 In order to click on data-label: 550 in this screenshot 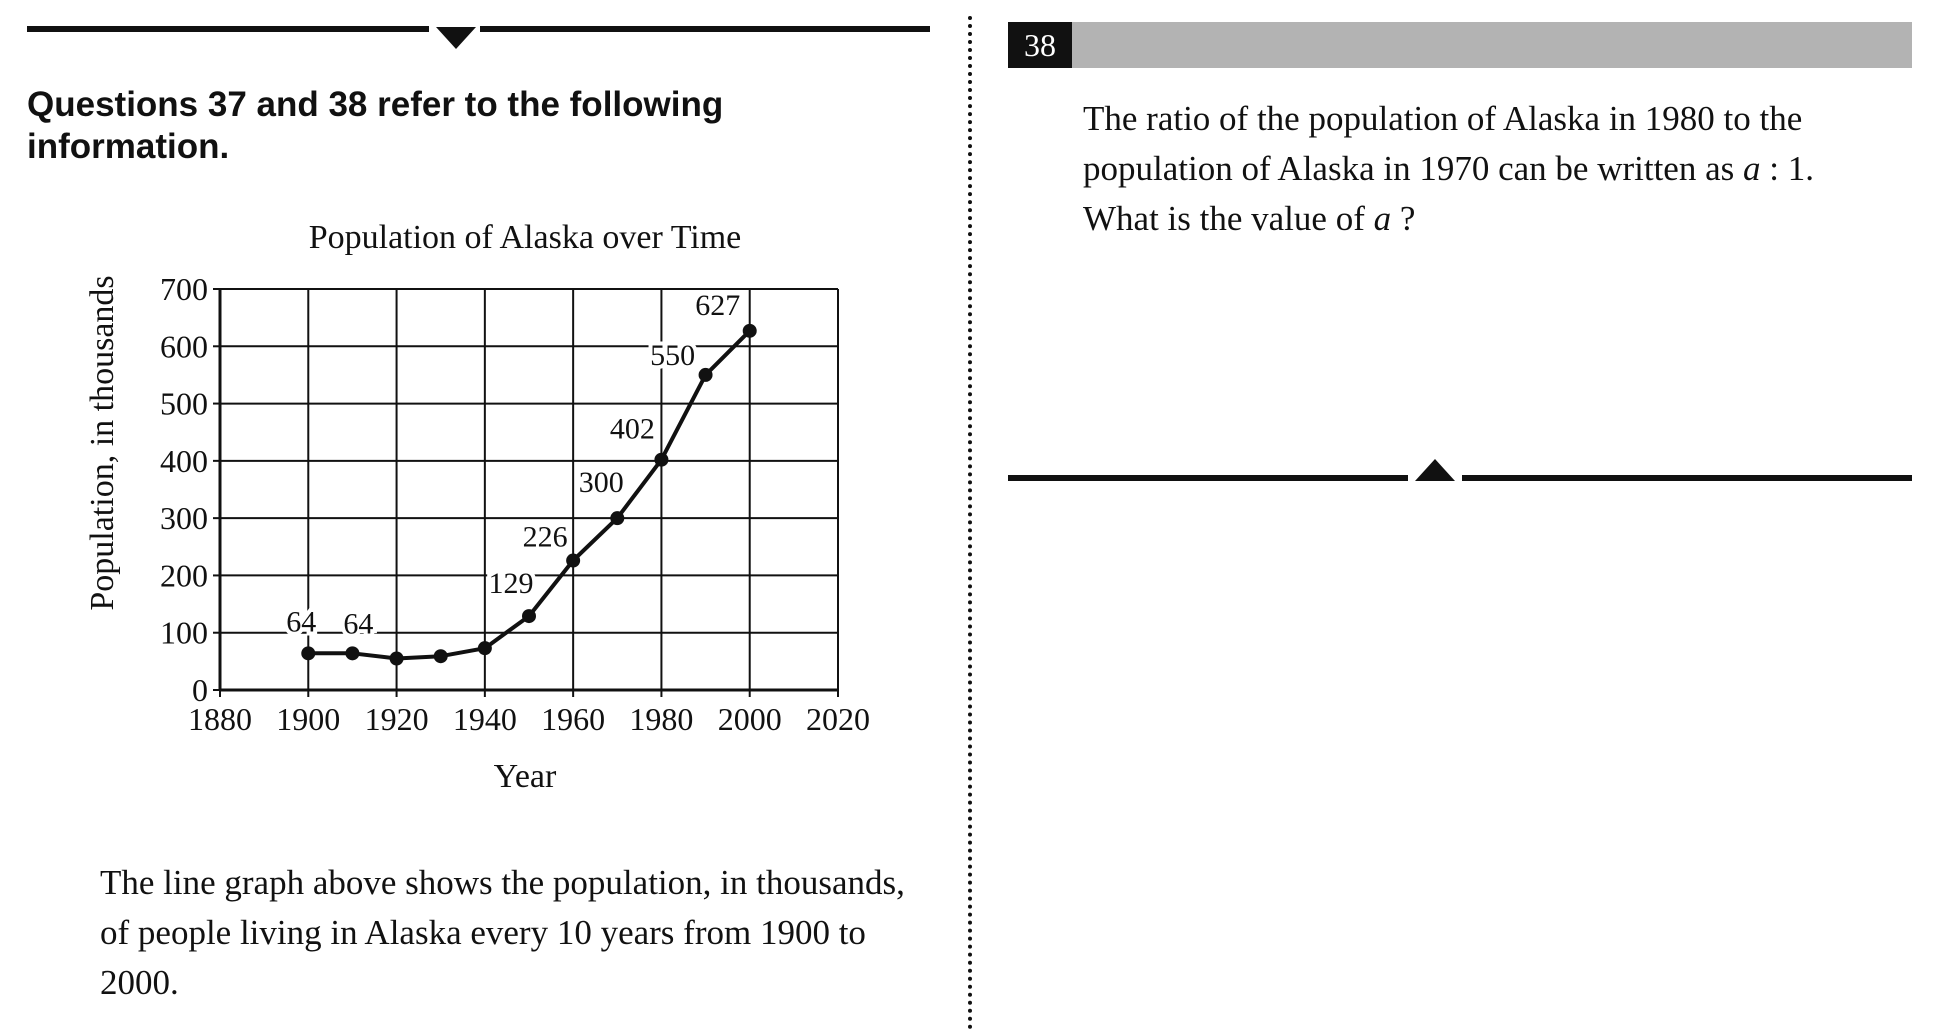, I will do `click(672, 355)`.